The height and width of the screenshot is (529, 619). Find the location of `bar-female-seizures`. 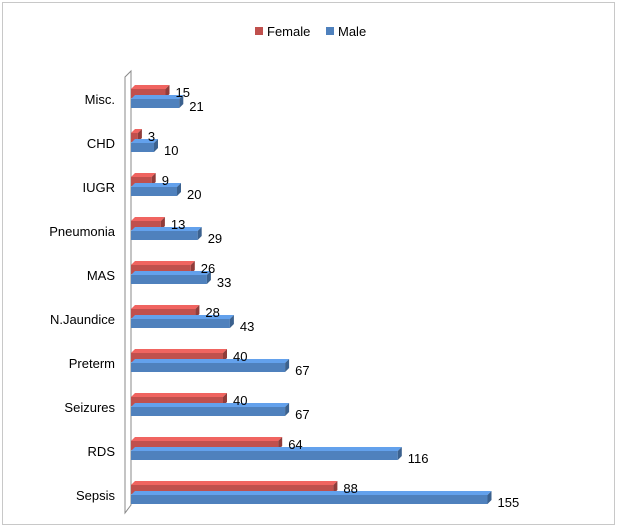

bar-female-seizures is located at coordinates (179, 399).